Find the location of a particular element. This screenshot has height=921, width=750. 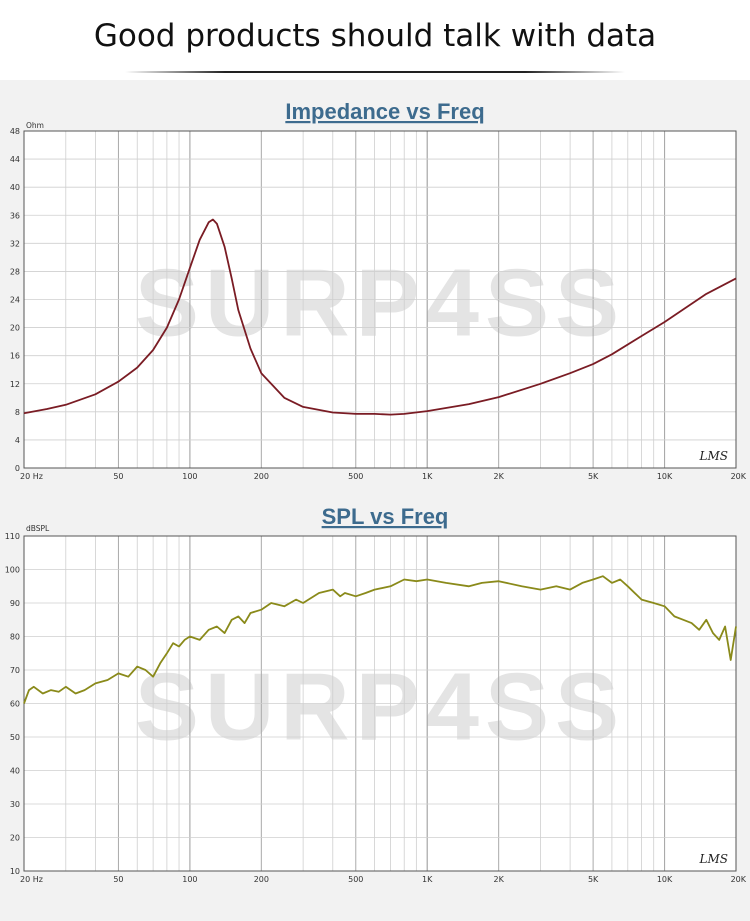

y-tick-label: 48 is located at coordinates (15, 131).